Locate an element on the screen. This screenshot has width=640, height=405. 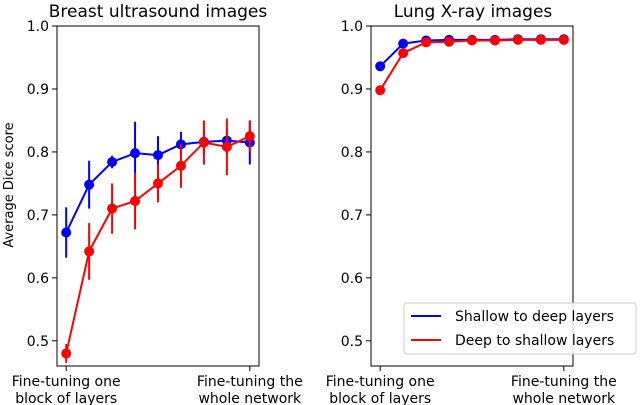
legend-box is located at coordinates (520, 328).